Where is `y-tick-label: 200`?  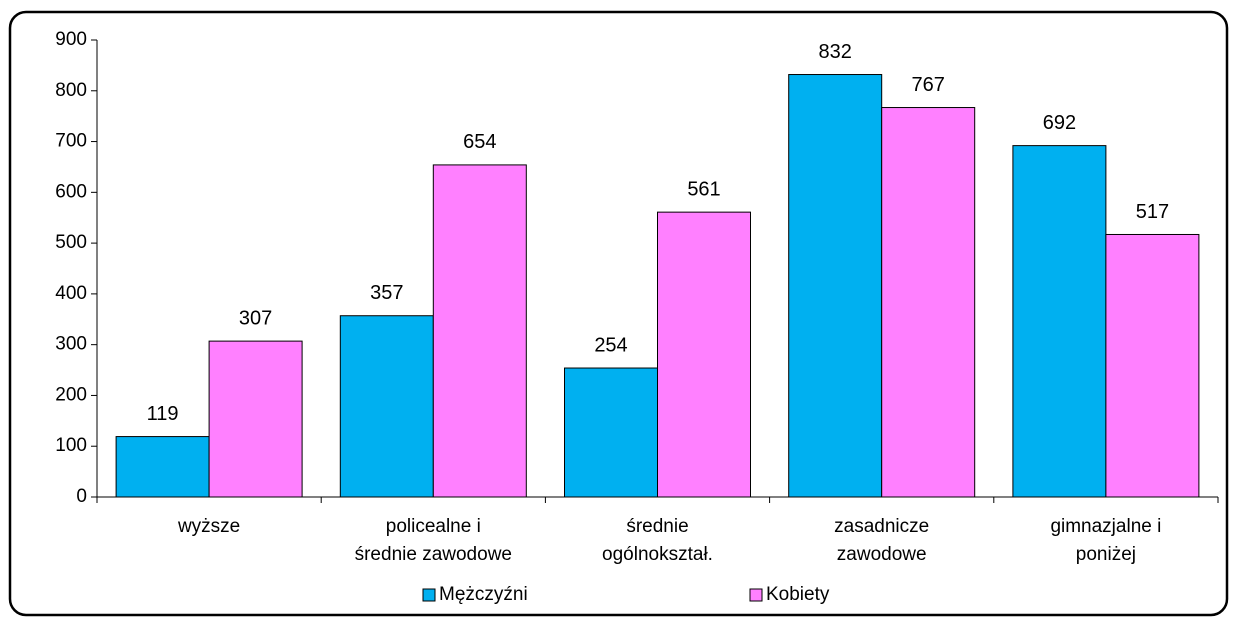
y-tick-label: 200 is located at coordinates (71, 394).